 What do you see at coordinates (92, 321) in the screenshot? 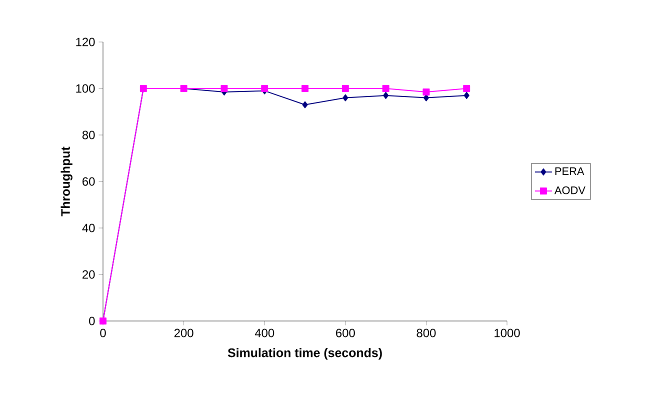
I see `y-tick-label: 0` at bounding box center [92, 321].